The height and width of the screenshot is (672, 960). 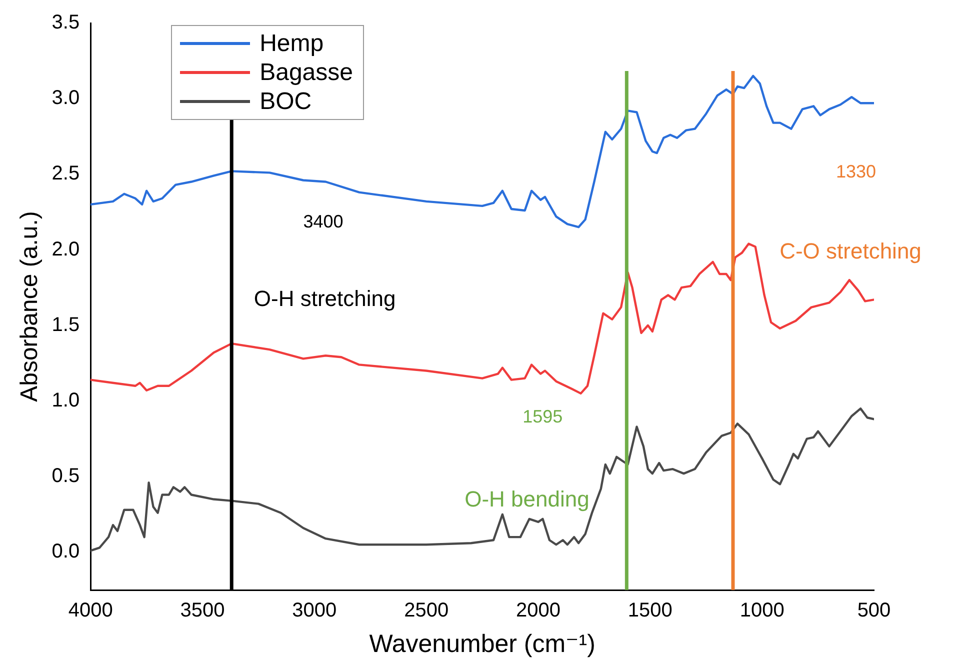 I want to click on y-tick-label: 0.0, so click(x=66, y=551).